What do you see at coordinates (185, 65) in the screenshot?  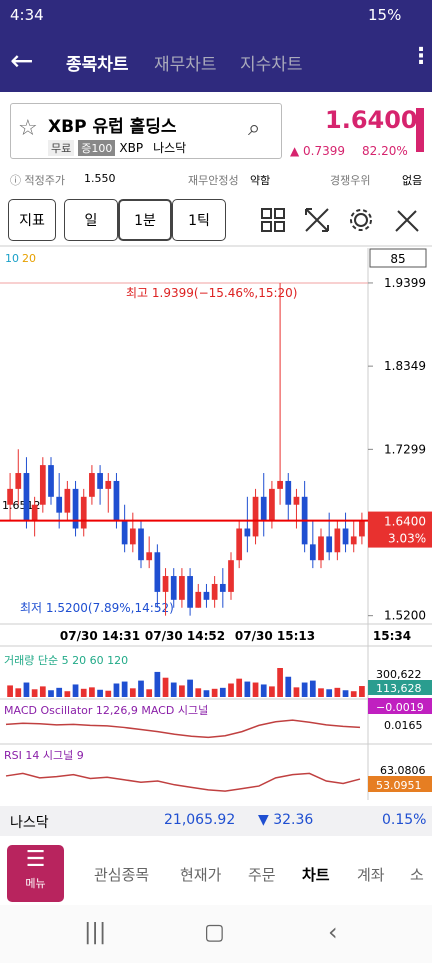 I see `tab: 재무차트` at bounding box center [185, 65].